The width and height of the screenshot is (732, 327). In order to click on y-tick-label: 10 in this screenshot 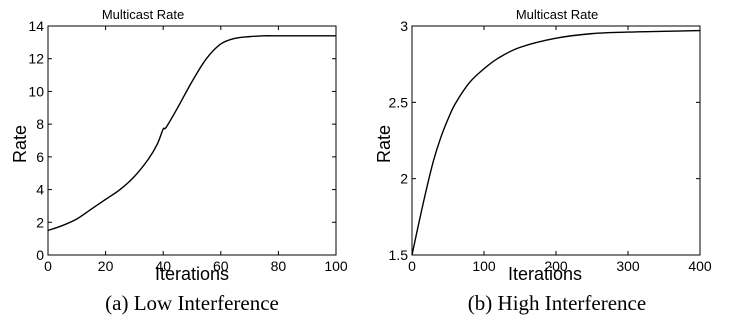, I will do `click(36, 91)`.